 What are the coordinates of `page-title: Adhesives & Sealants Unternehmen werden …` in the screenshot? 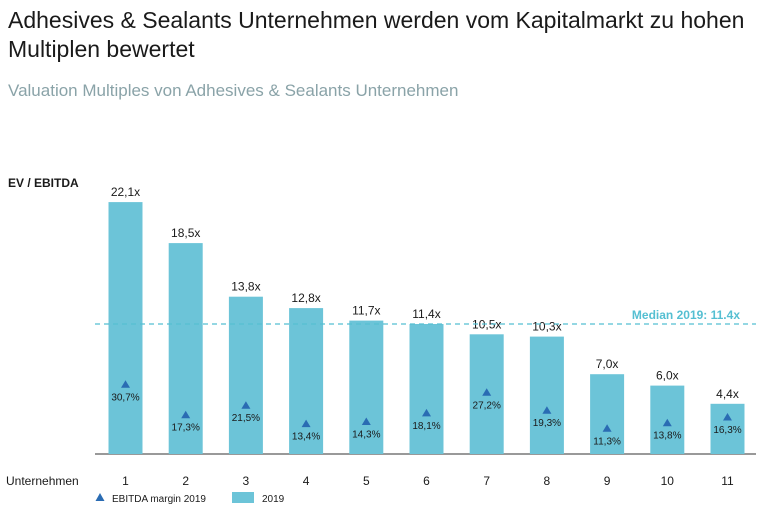 It's located at (376, 34).